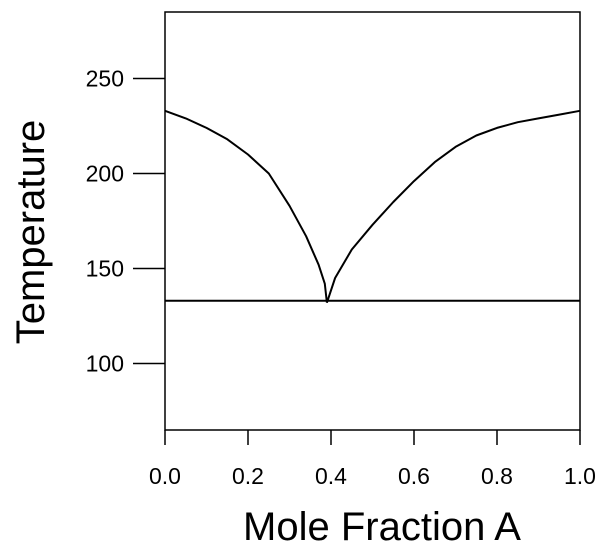 The height and width of the screenshot is (553, 599). I want to click on x-tick-label: 0.2, so click(248, 476).